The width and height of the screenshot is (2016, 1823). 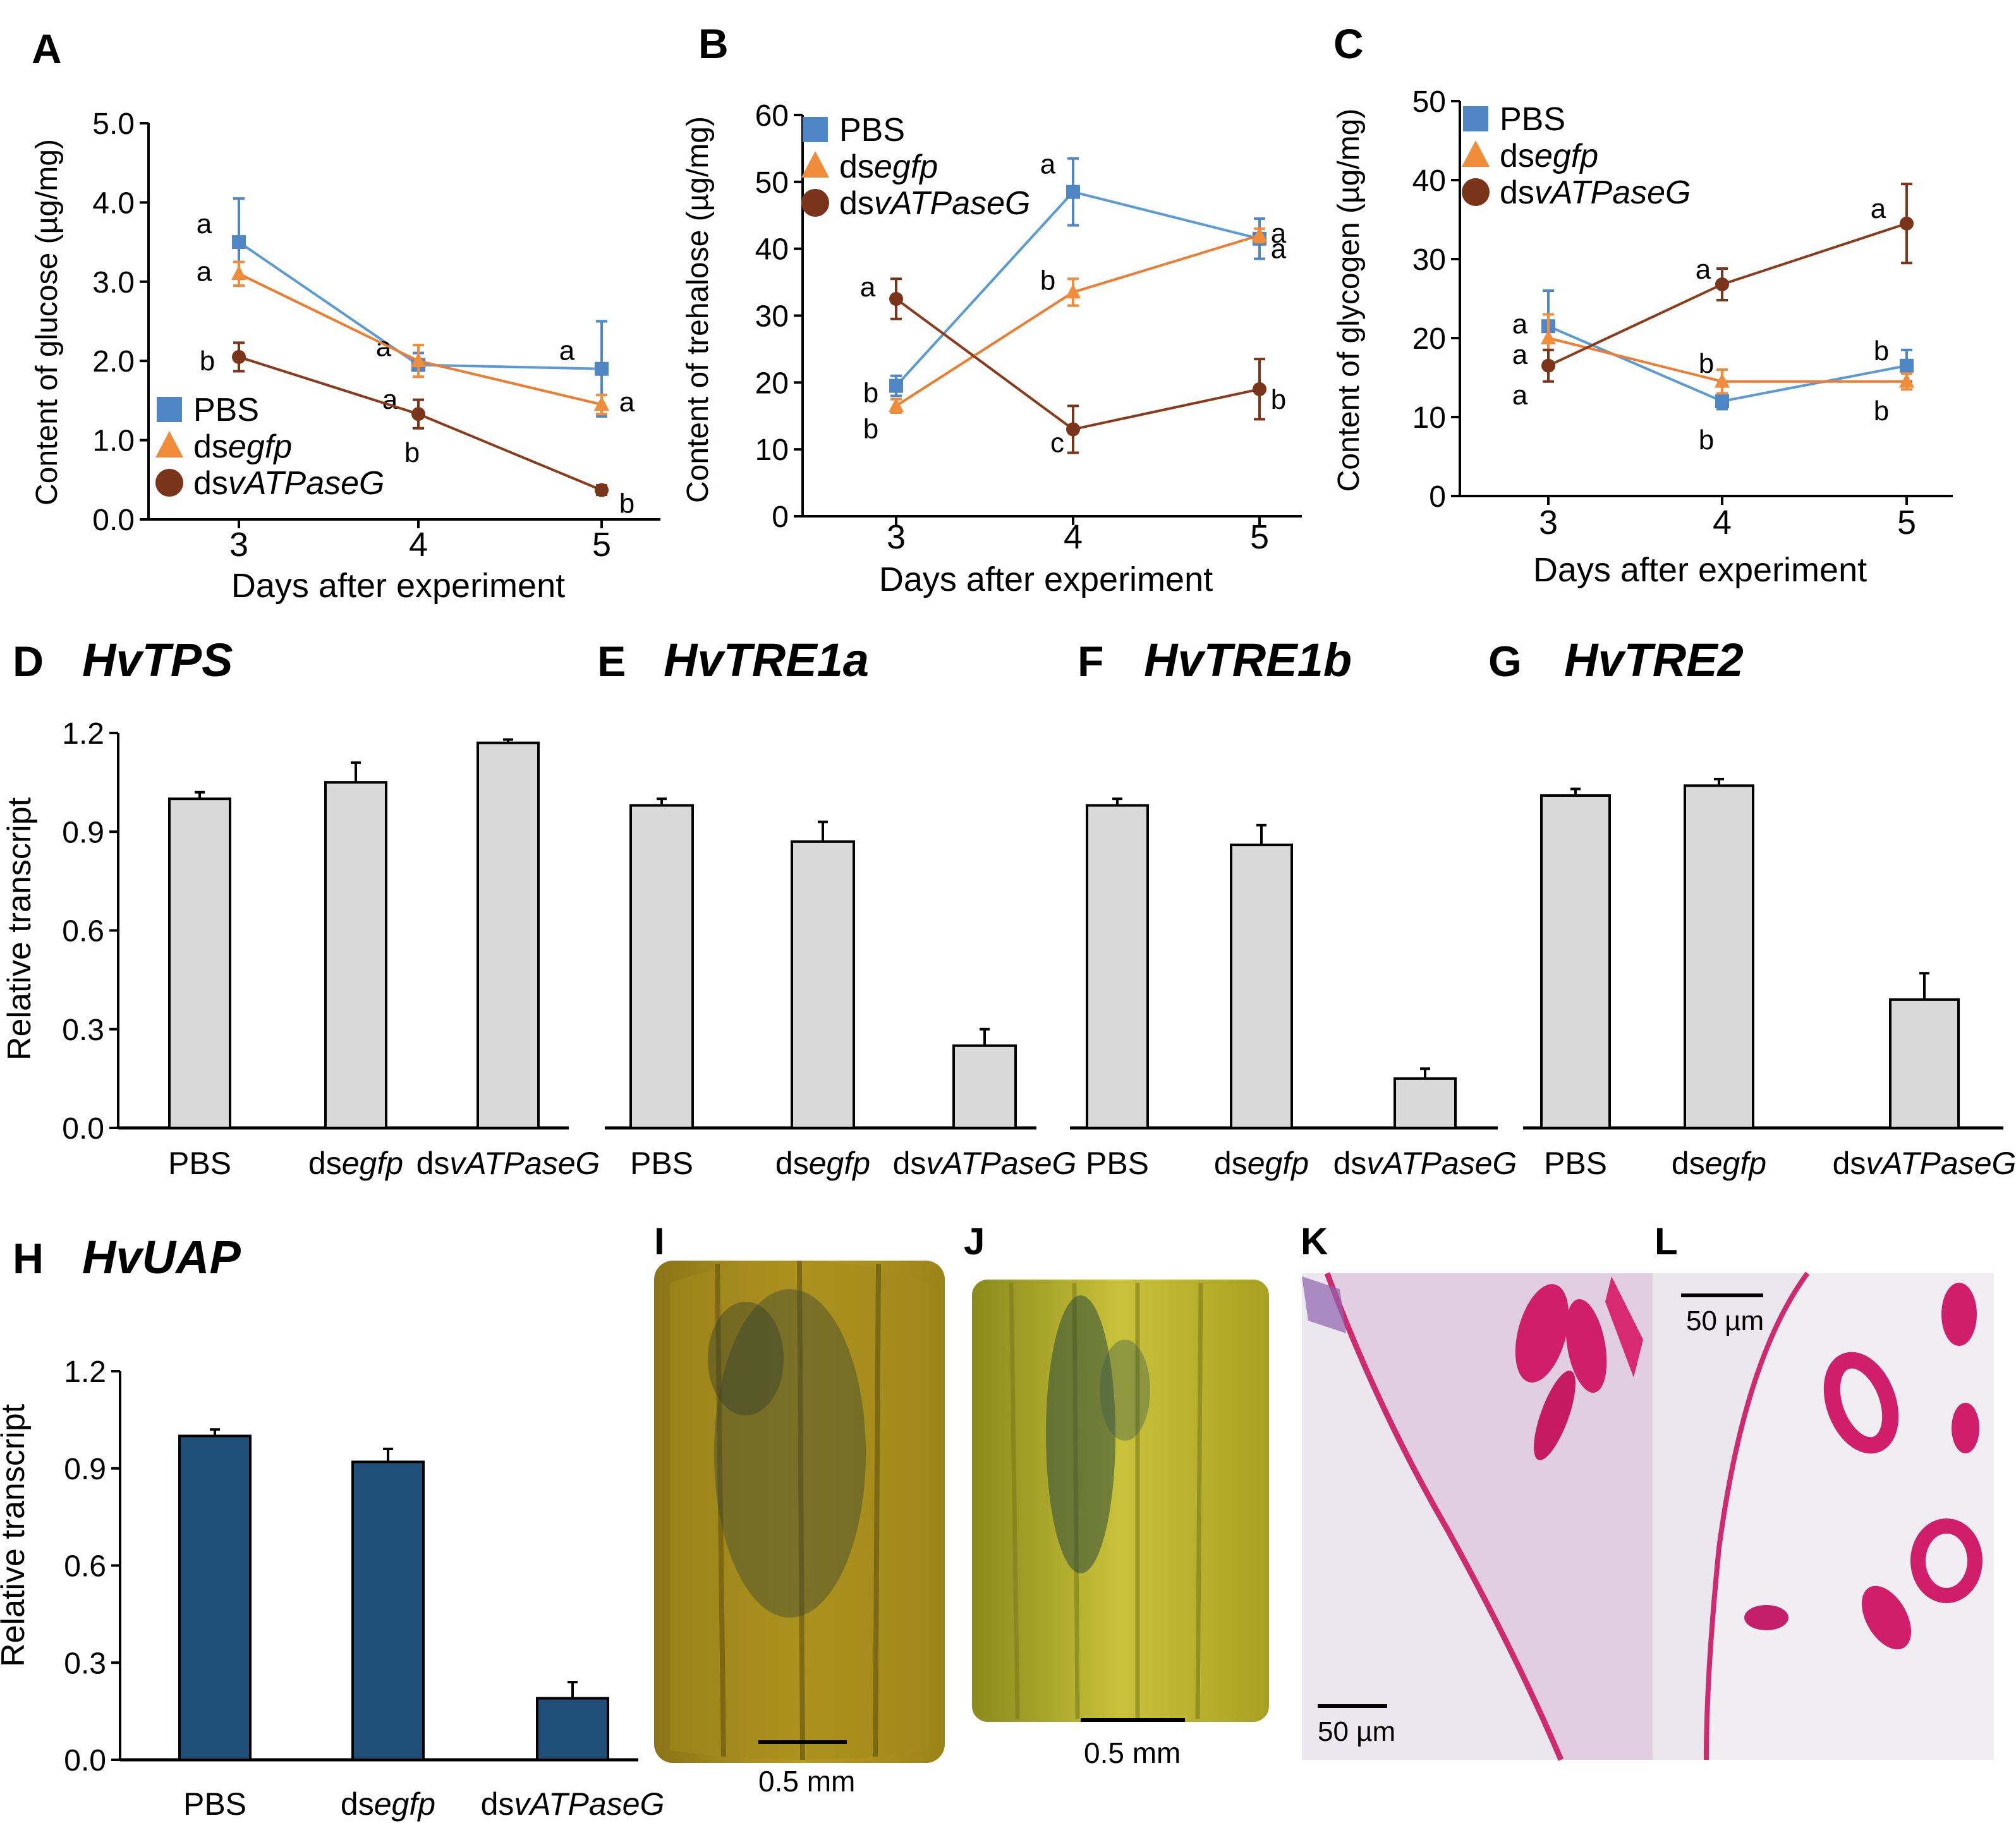 I want to click on legend-marker-dsvatpaseg, so click(x=169, y=483).